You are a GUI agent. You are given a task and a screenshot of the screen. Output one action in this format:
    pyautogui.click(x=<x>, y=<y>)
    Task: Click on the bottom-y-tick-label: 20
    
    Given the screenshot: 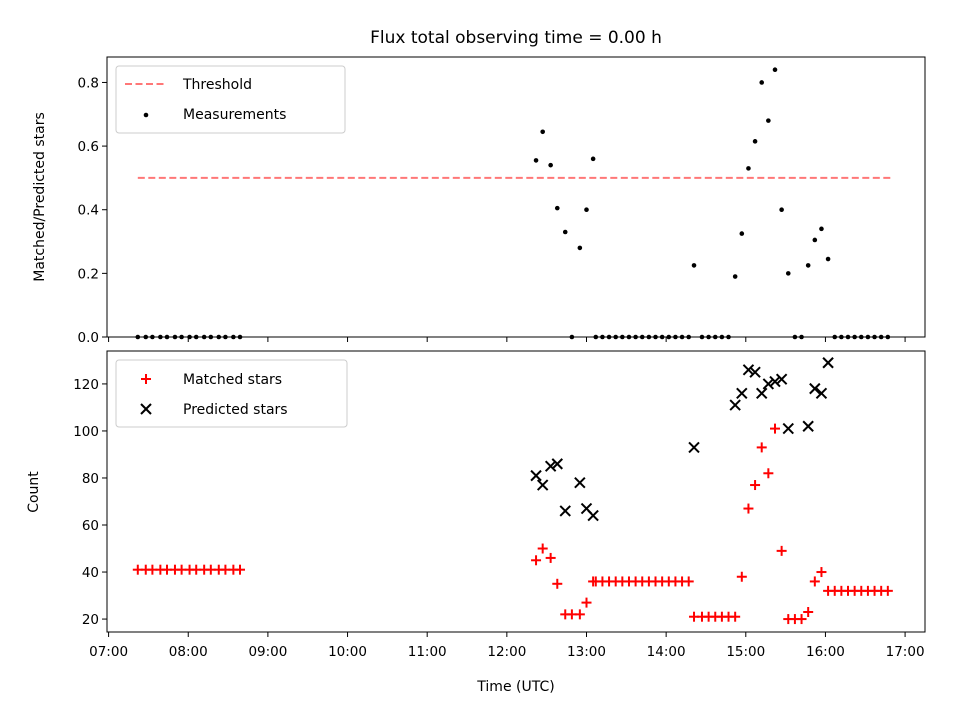 What is the action you would take?
    pyautogui.click(x=90, y=620)
    